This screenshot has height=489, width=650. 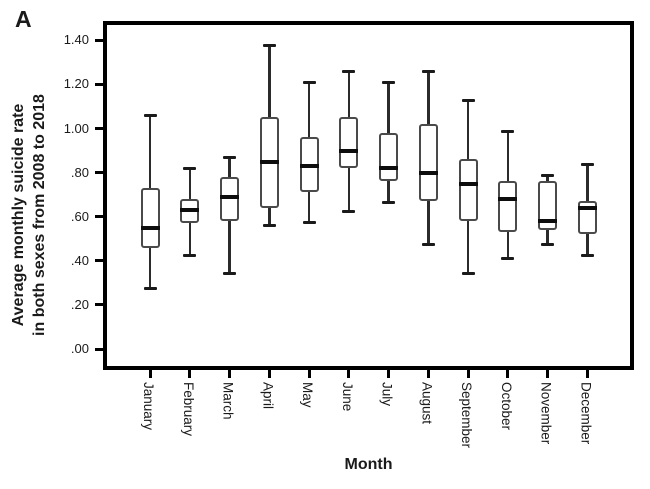 I want to click on panel-label: A, so click(x=23, y=19).